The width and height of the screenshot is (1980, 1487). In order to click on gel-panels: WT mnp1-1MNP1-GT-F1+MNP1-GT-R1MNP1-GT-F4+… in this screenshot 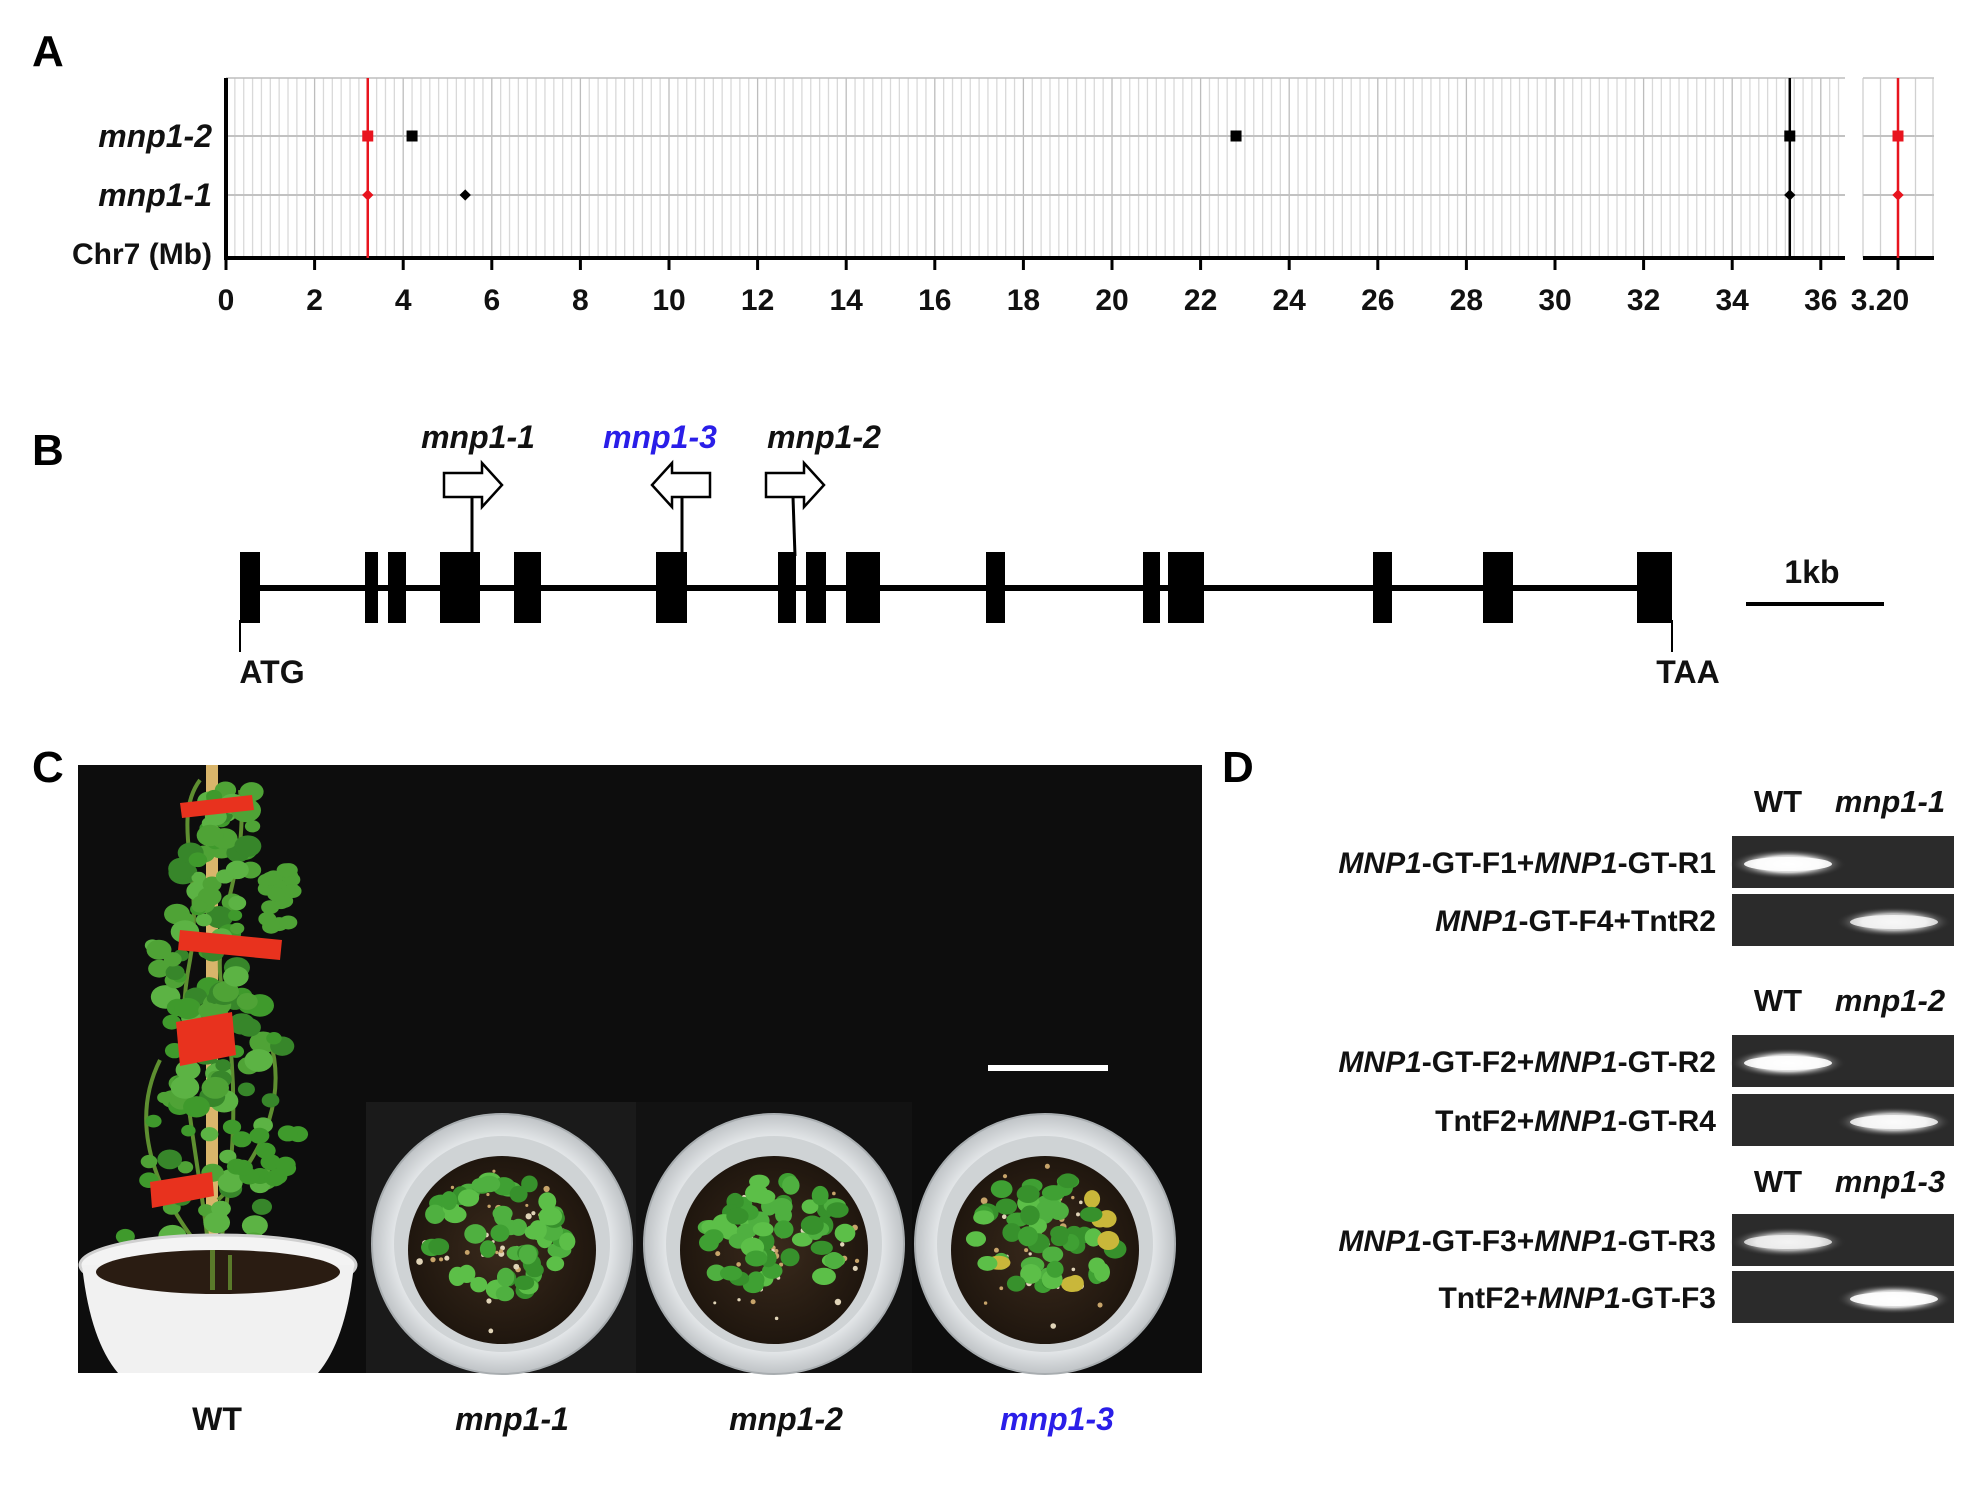, I will do `click(1646, 1053)`.